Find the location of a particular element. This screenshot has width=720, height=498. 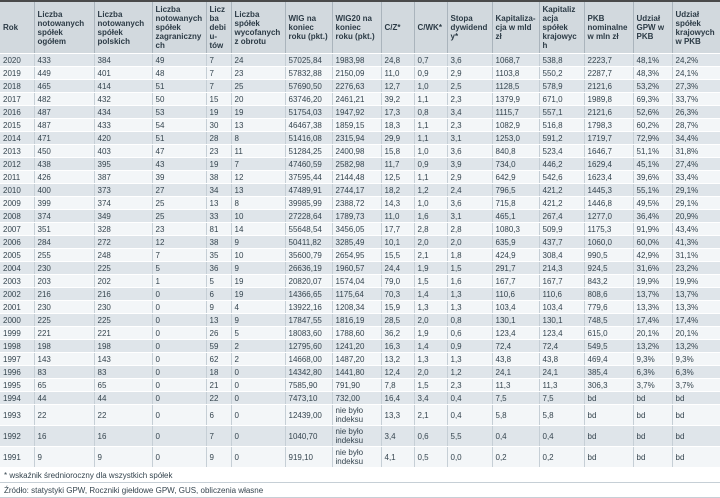

data-cell: 3,4 is located at coordinates (398, 436).